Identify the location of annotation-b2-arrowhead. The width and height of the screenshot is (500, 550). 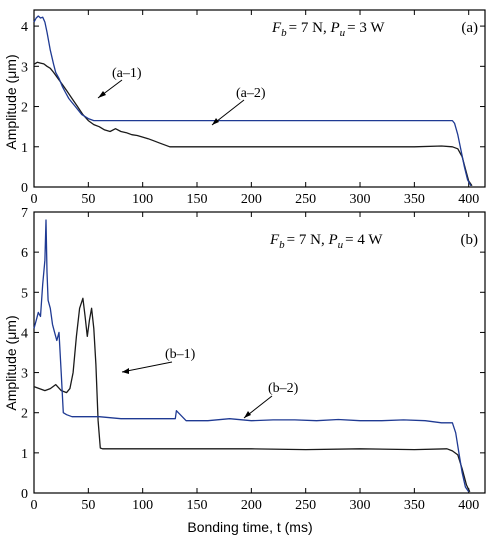
(247, 414).